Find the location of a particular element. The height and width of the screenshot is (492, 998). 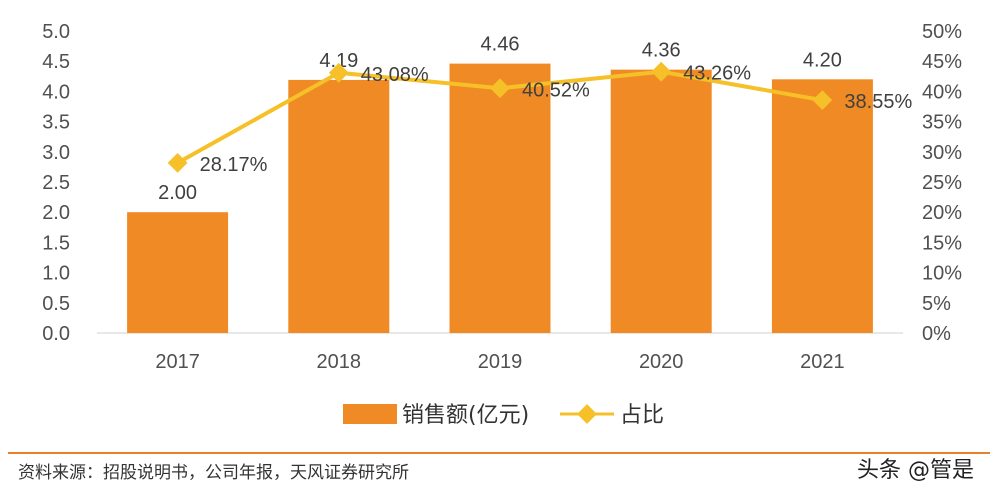

bar-value-label: 2.00 is located at coordinates (177, 193).